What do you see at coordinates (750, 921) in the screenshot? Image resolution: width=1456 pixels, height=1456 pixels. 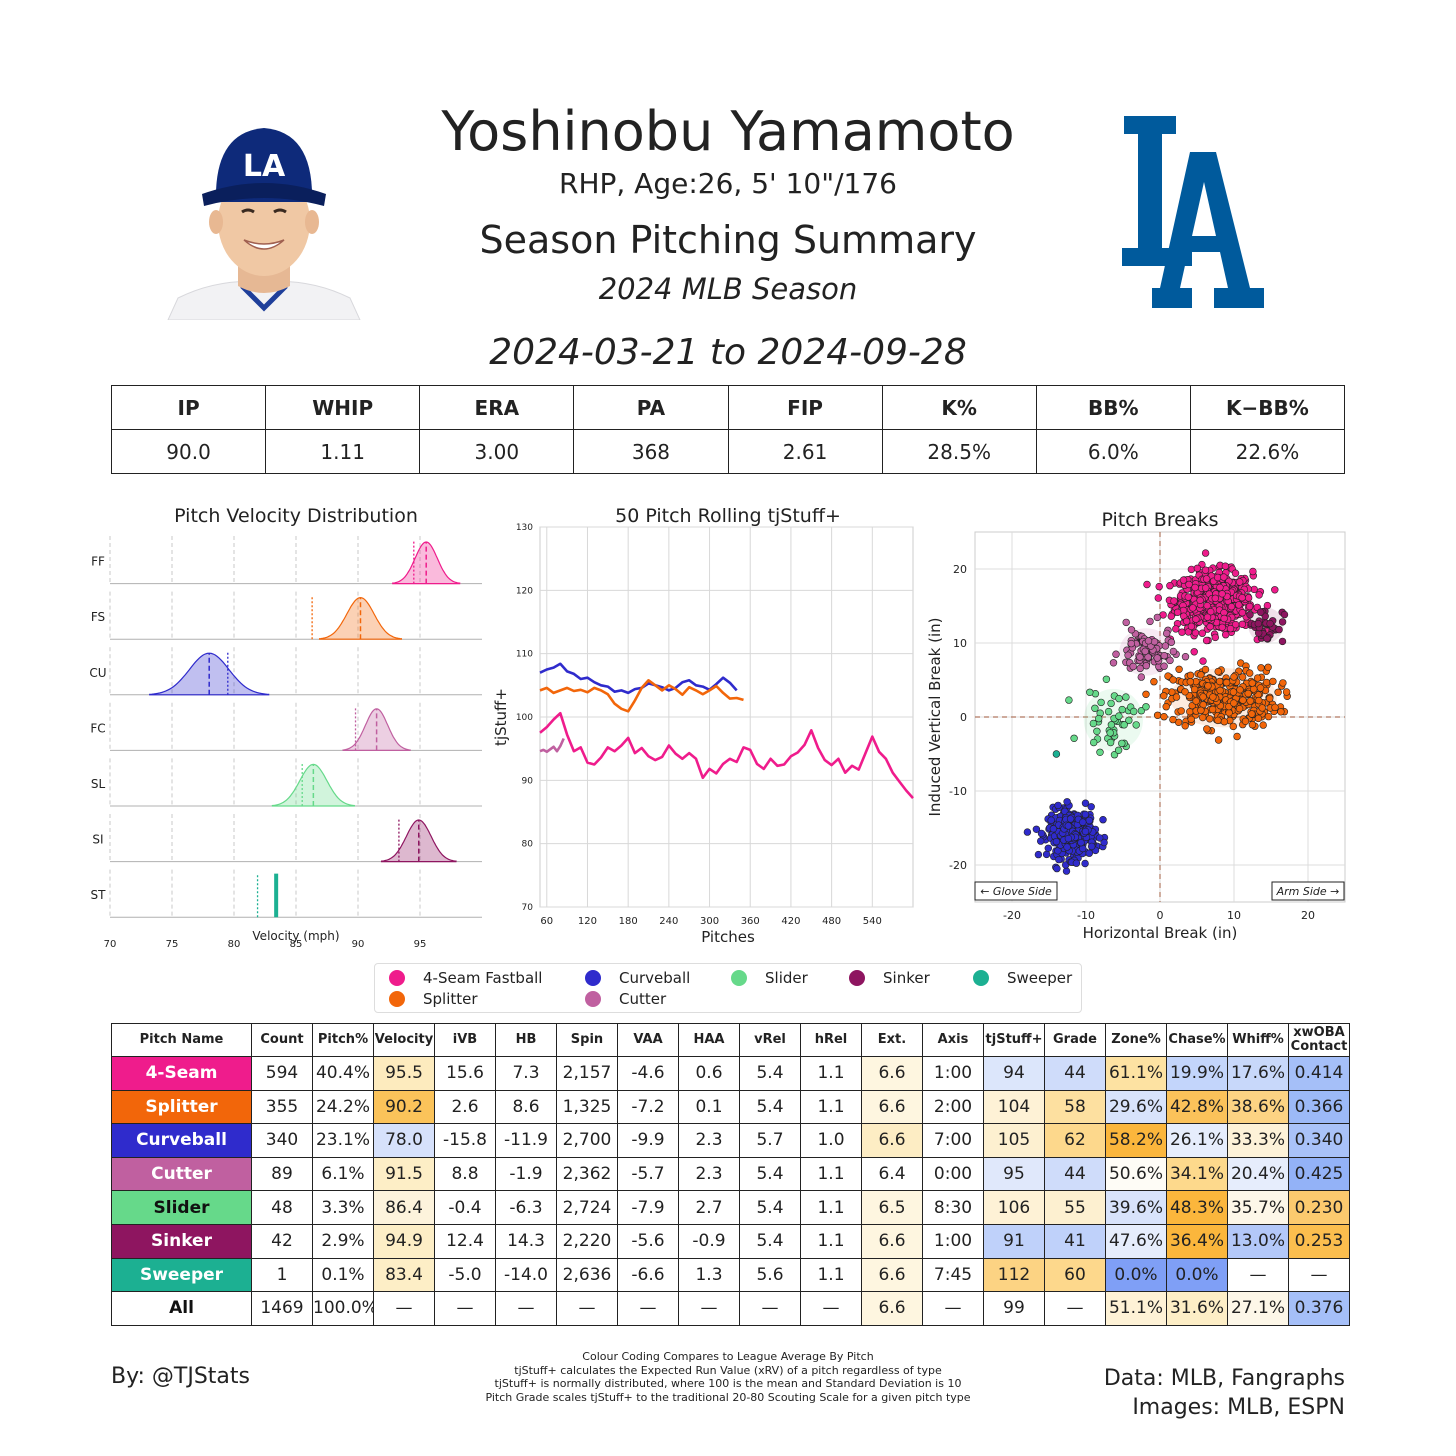 I see `rolling-x-tick: 360` at bounding box center [750, 921].